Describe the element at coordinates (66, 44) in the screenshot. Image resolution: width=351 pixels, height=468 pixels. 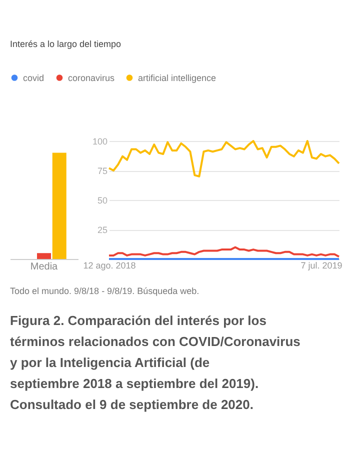
I see `chart-title: Interés a lo largo del tiempo` at that location.